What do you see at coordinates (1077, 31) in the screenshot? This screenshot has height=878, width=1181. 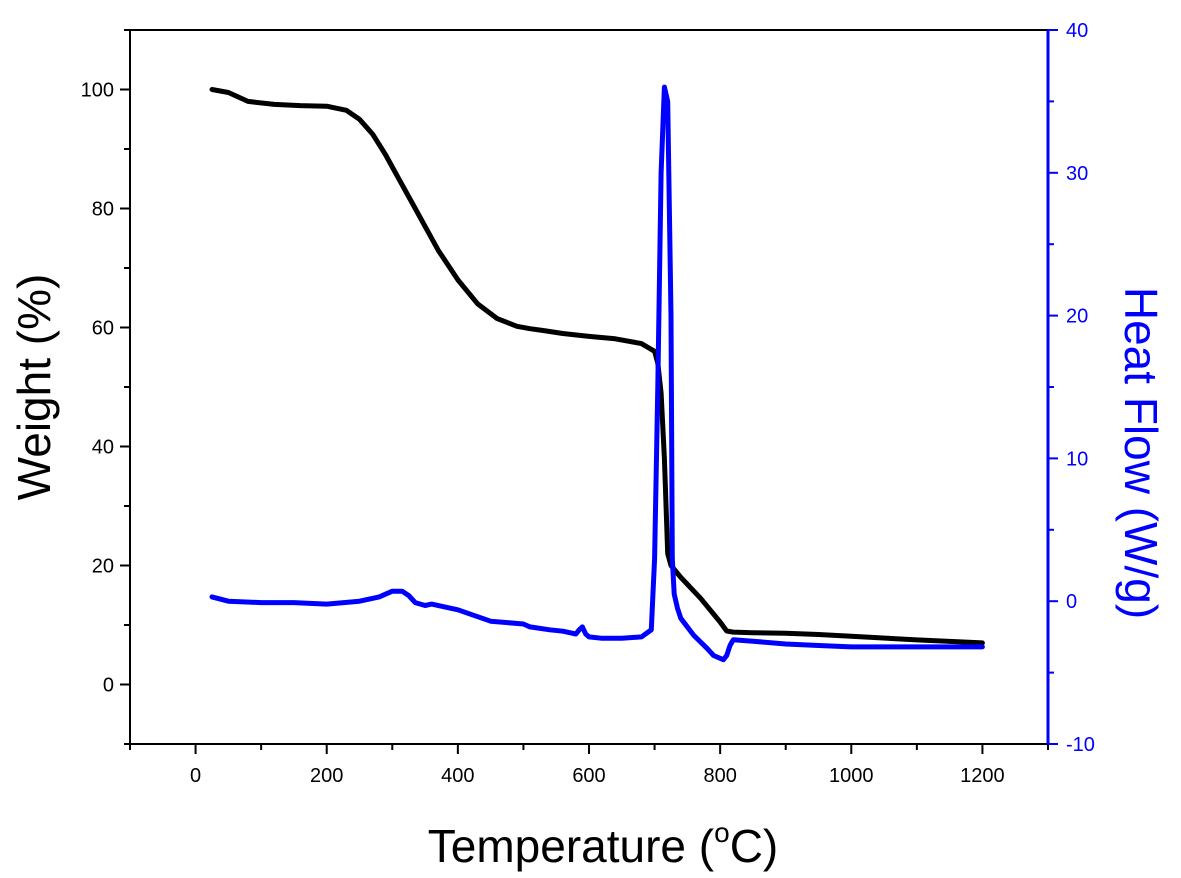 I see `y2-tick-label: 40` at bounding box center [1077, 31].